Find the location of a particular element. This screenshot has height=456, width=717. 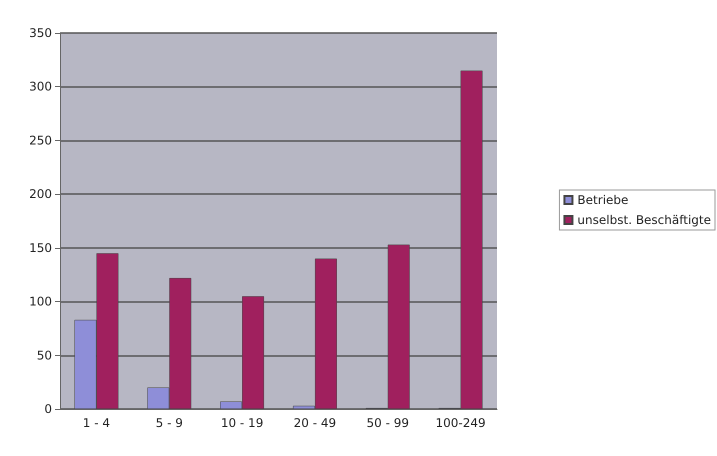

y-tick-label: 50 is located at coordinates (44, 355).